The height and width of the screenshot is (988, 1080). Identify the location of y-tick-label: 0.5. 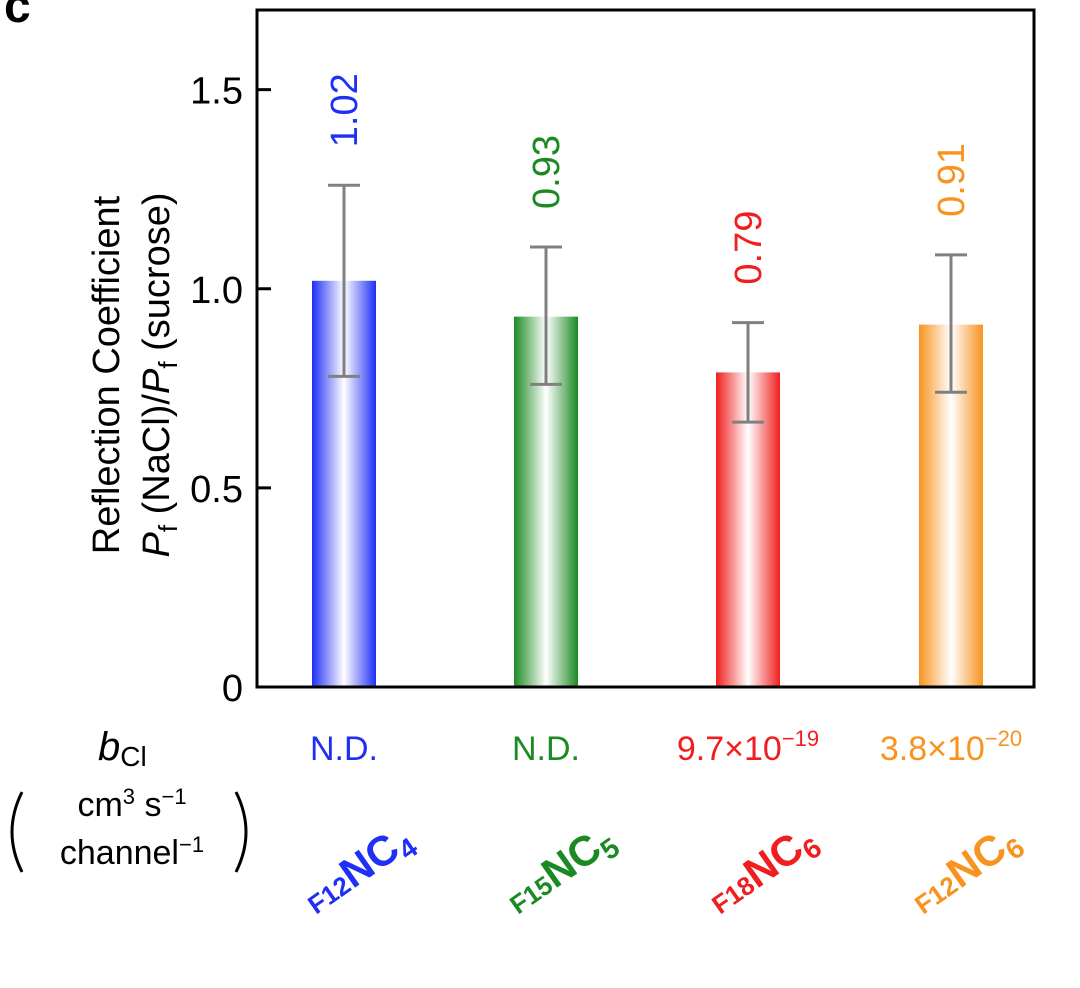
(216, 490).